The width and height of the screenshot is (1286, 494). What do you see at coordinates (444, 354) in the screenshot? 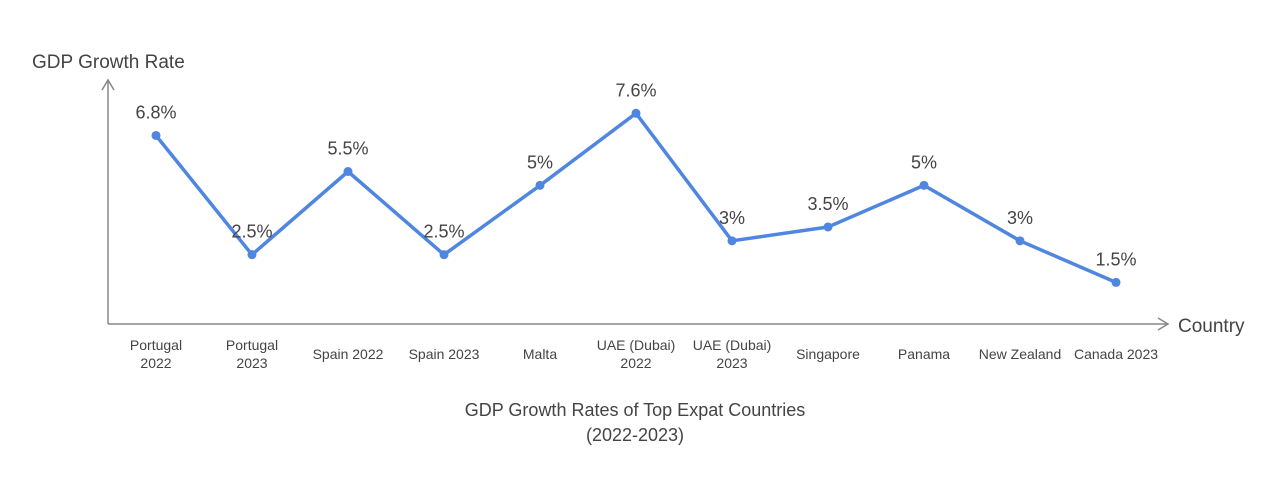
I see `x-tick-label: Spain 2023` at bounding box center [444, 354].